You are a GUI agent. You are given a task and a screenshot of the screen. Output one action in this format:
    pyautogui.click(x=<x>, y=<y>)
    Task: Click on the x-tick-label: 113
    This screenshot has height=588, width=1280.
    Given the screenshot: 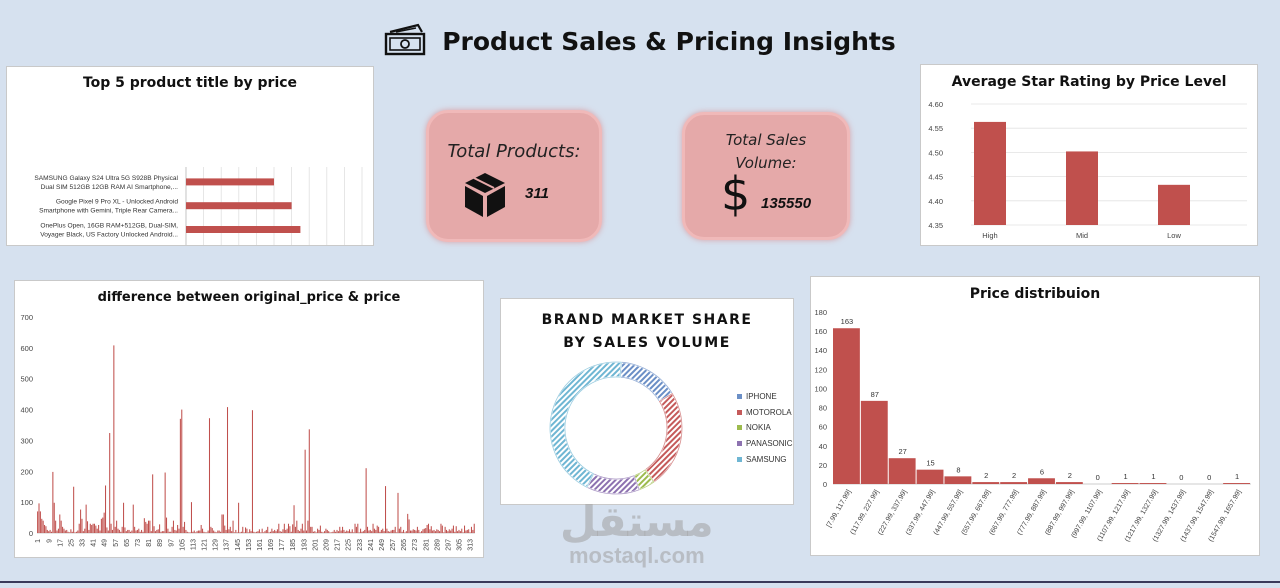 What is the action you would take?
    pyautogui.click(x=193, y=544)
    